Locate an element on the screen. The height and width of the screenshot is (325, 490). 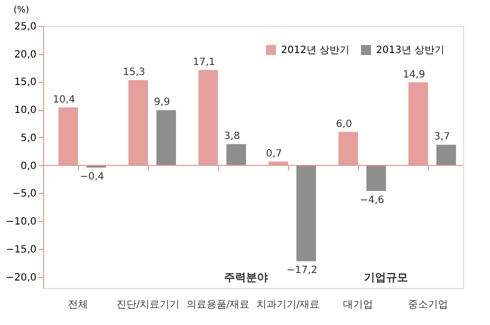
y-tick-label: −15,0 is located at coordinates (21, 250).